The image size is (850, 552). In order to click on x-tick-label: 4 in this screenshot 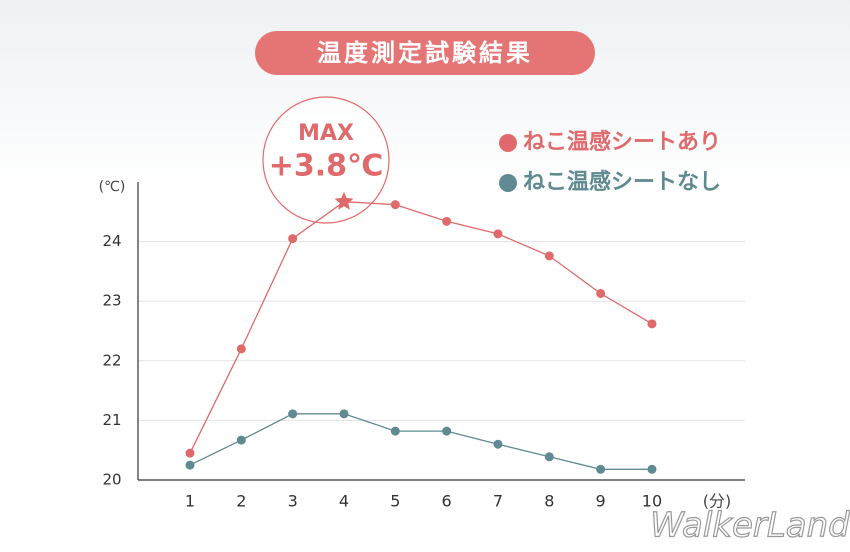, I will do `click(344, 501)`.